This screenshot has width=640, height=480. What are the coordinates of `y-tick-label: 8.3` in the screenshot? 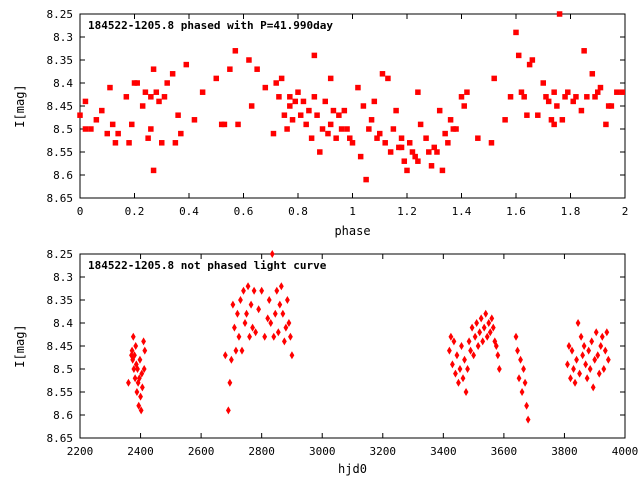 It's located at (63, 277).